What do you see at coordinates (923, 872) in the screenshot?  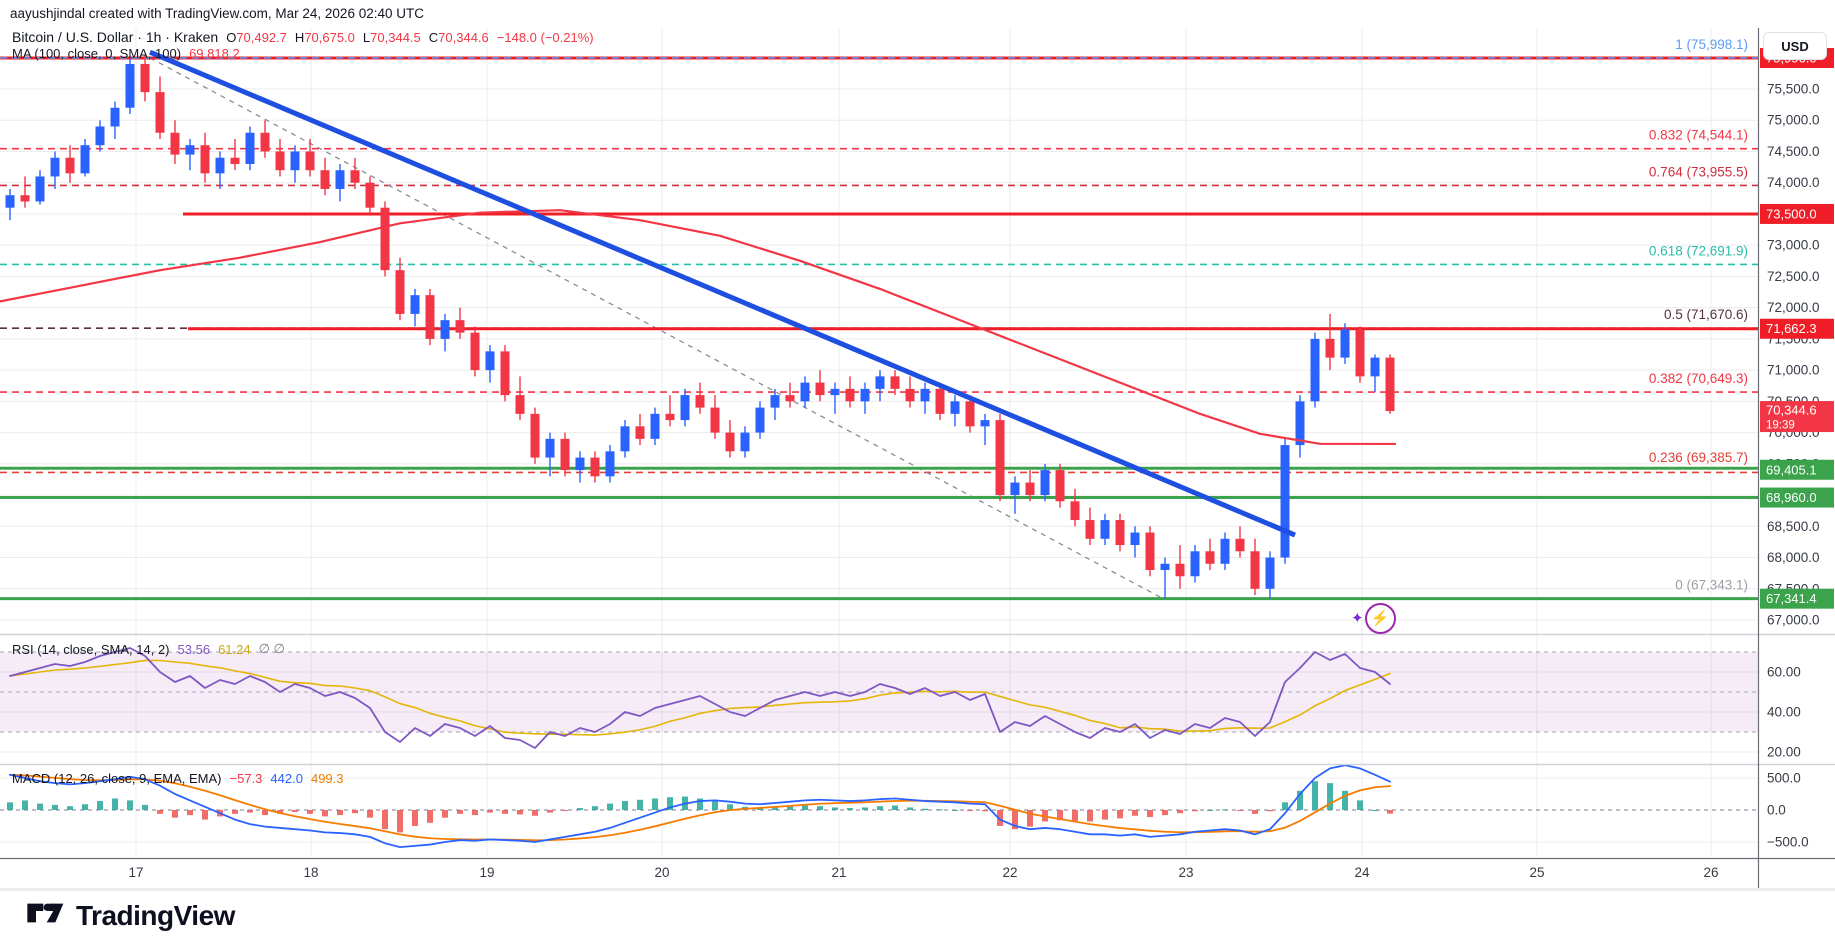 I see `time-axis: 17 18 19 20 21 22 23 24 25 26` at bounding box center [923, 872].